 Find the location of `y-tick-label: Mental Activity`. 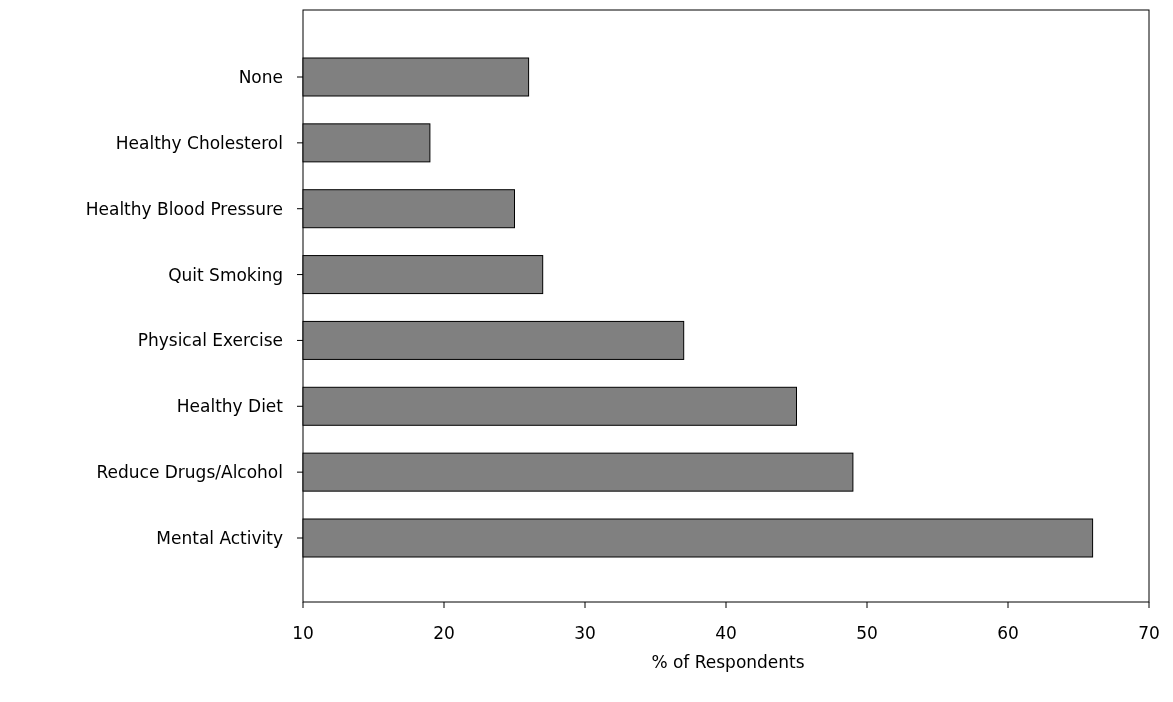

y-tick-label: Mental Activity is located at coordinates (219, 537).